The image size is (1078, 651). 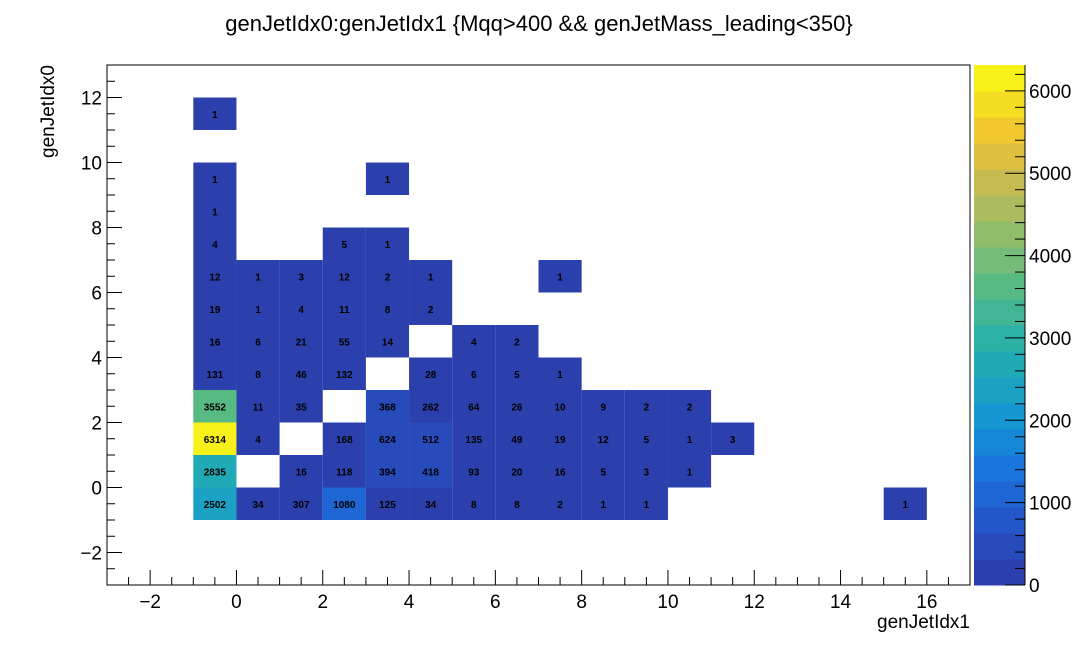 What do you see at coordinates (150, 602) in the screenshot?
I see `x-tick-label: −2` at bounding box center [150, 602].